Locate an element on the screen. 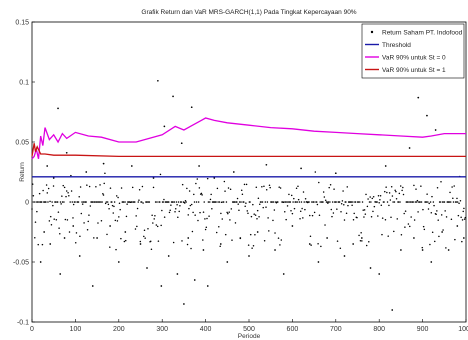 The width and height of the screenshot is (468, 340). y-axis-ticks: -0.1 -0.05 0 0.05 0.1 0.15 is located at coordinates (24, 173).